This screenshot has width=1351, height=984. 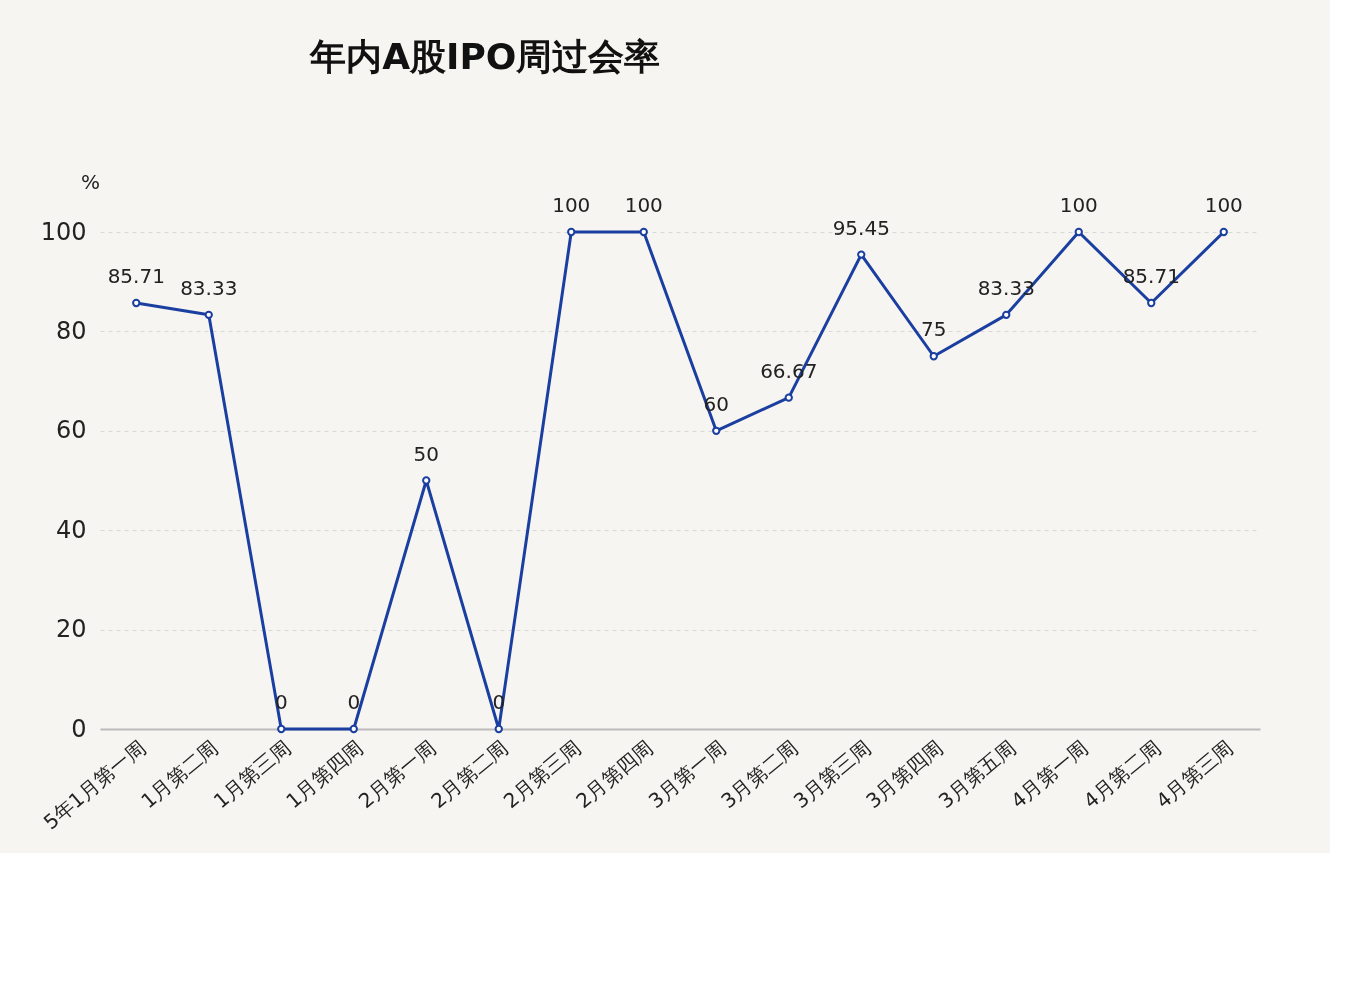 What do you see at coordinates (71, 430) in the screenshot?
I see `y-tick-label: 60` at bounding box center [71, 430].